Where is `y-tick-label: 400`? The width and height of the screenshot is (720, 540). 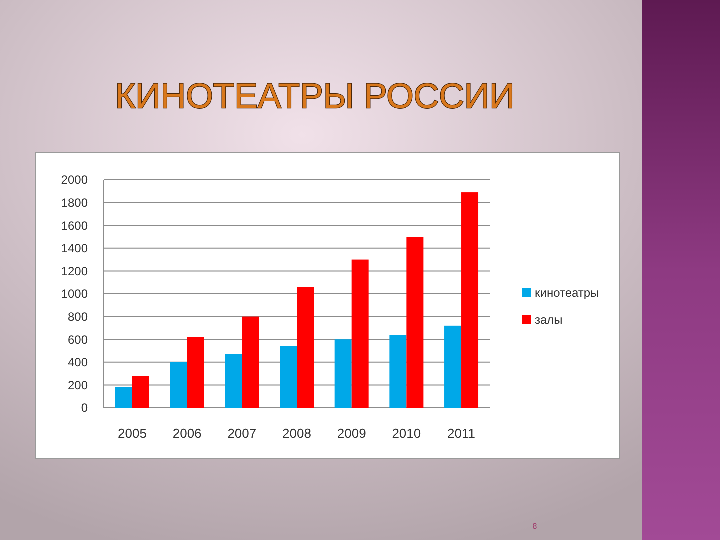
y-tick-label: 400 is located at coordinates (78, 363).